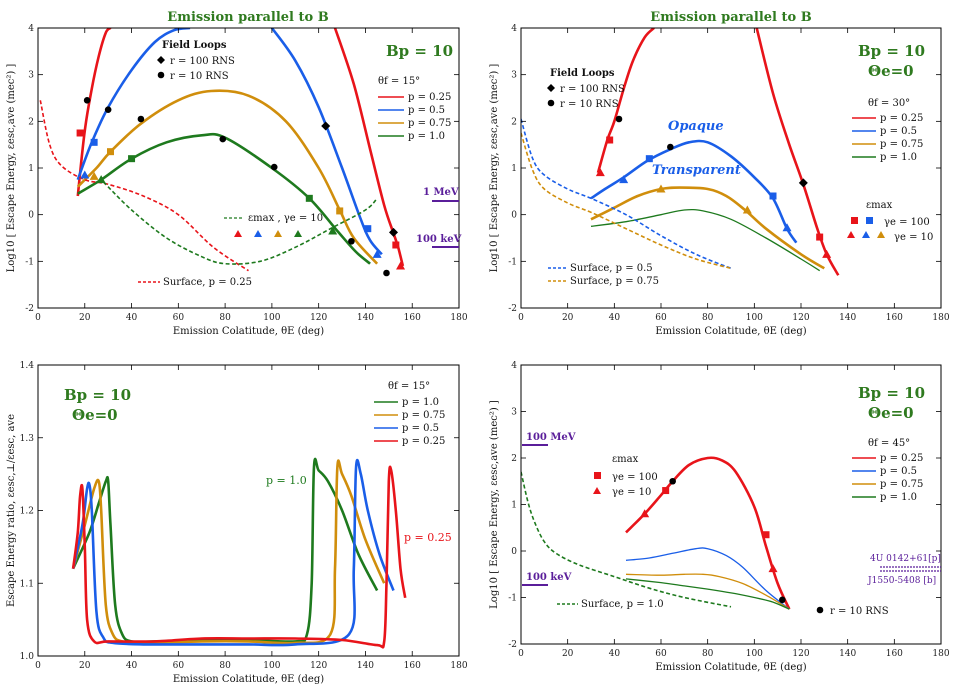 This screenshot has width=954, height=684. I want to click on tl-energy-markers: 1 MeV 100 keV, so click(439, 217).